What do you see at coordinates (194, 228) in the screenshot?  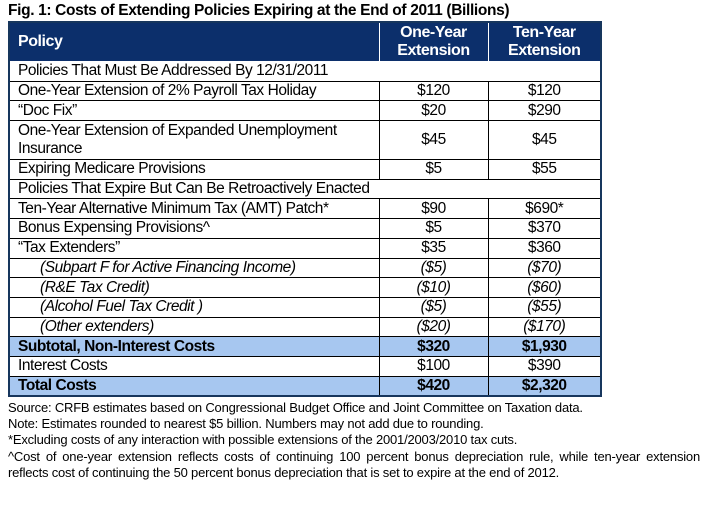 I see `policy-cell: Bonus Expensing Provisions^` at bounding box center [194, 228].